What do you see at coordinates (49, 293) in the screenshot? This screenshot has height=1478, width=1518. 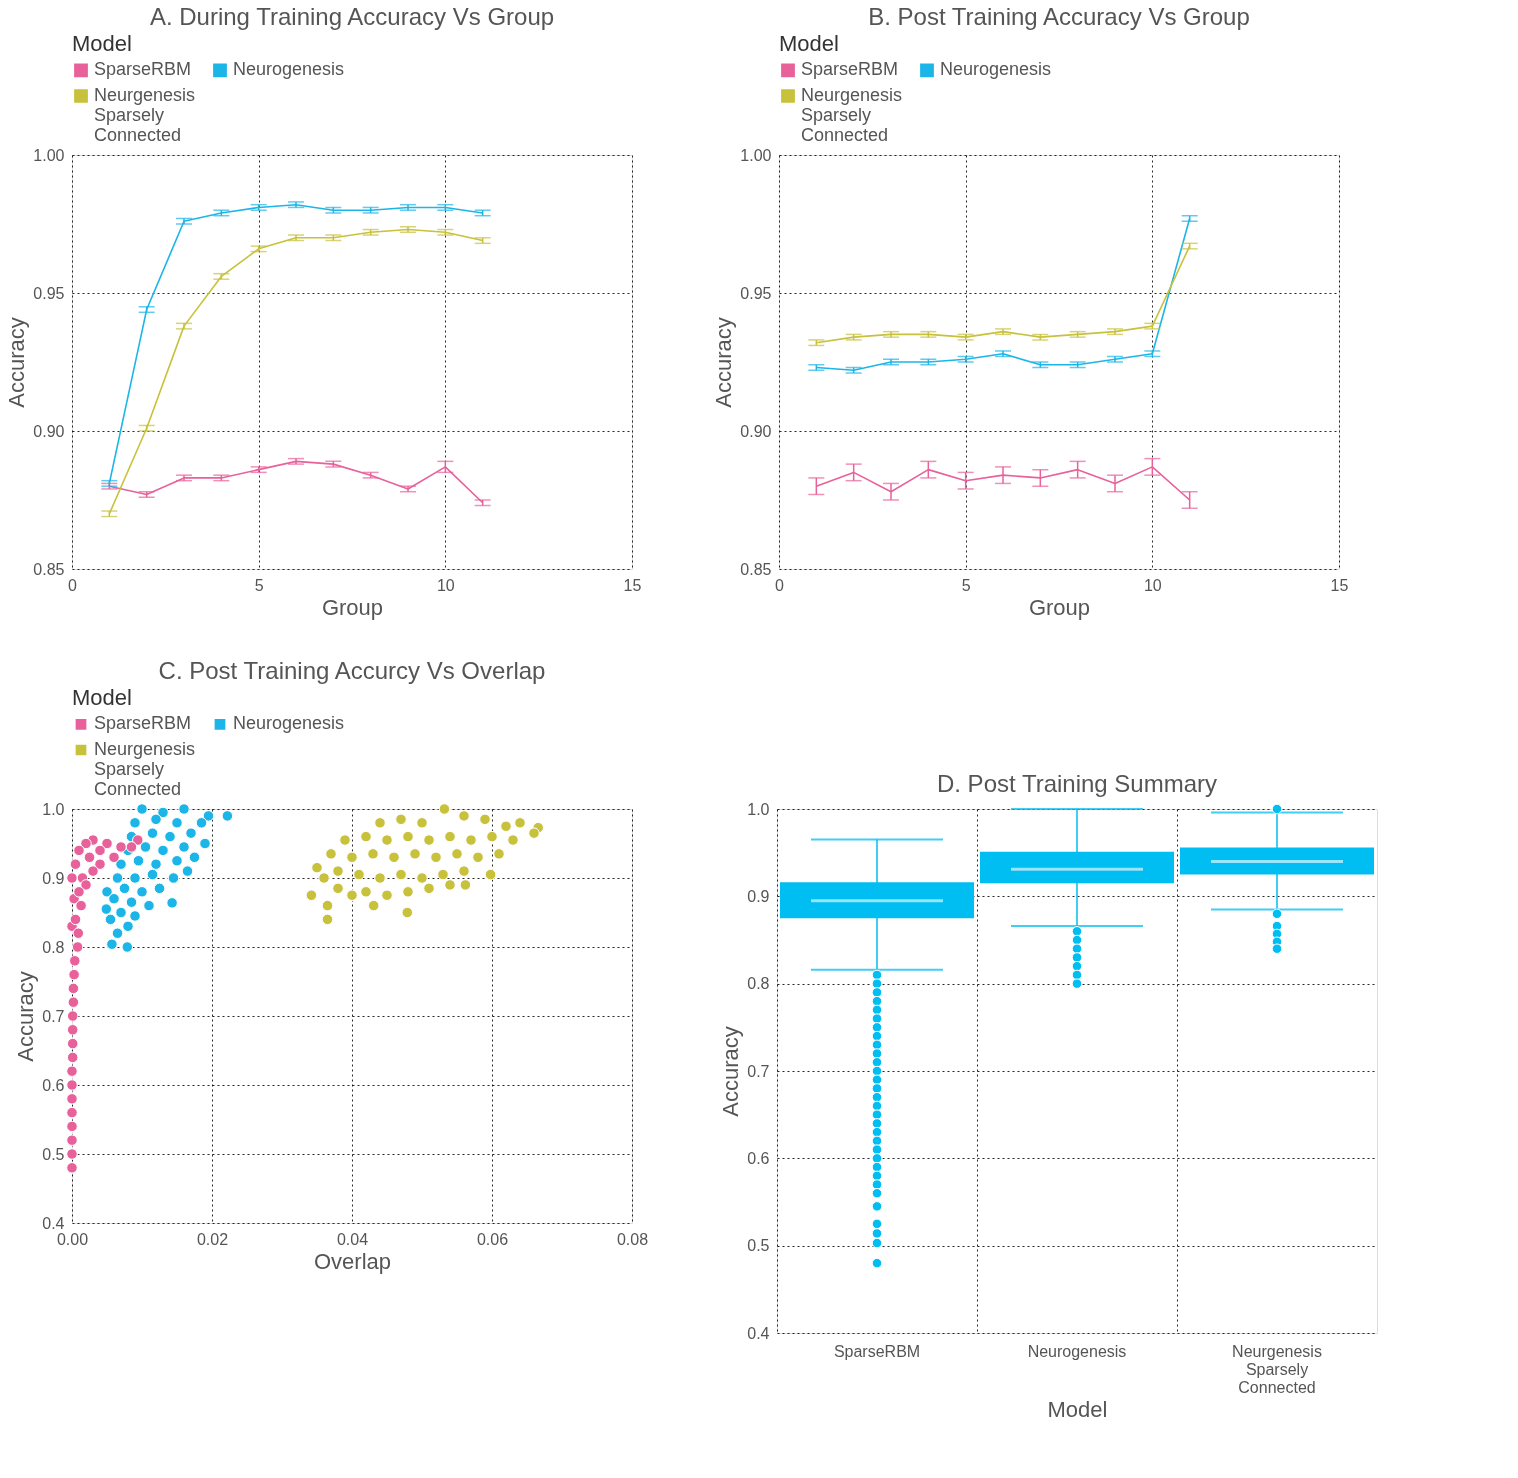 I see `y-tick-label: 0.95` at bounding box center [49, 293].